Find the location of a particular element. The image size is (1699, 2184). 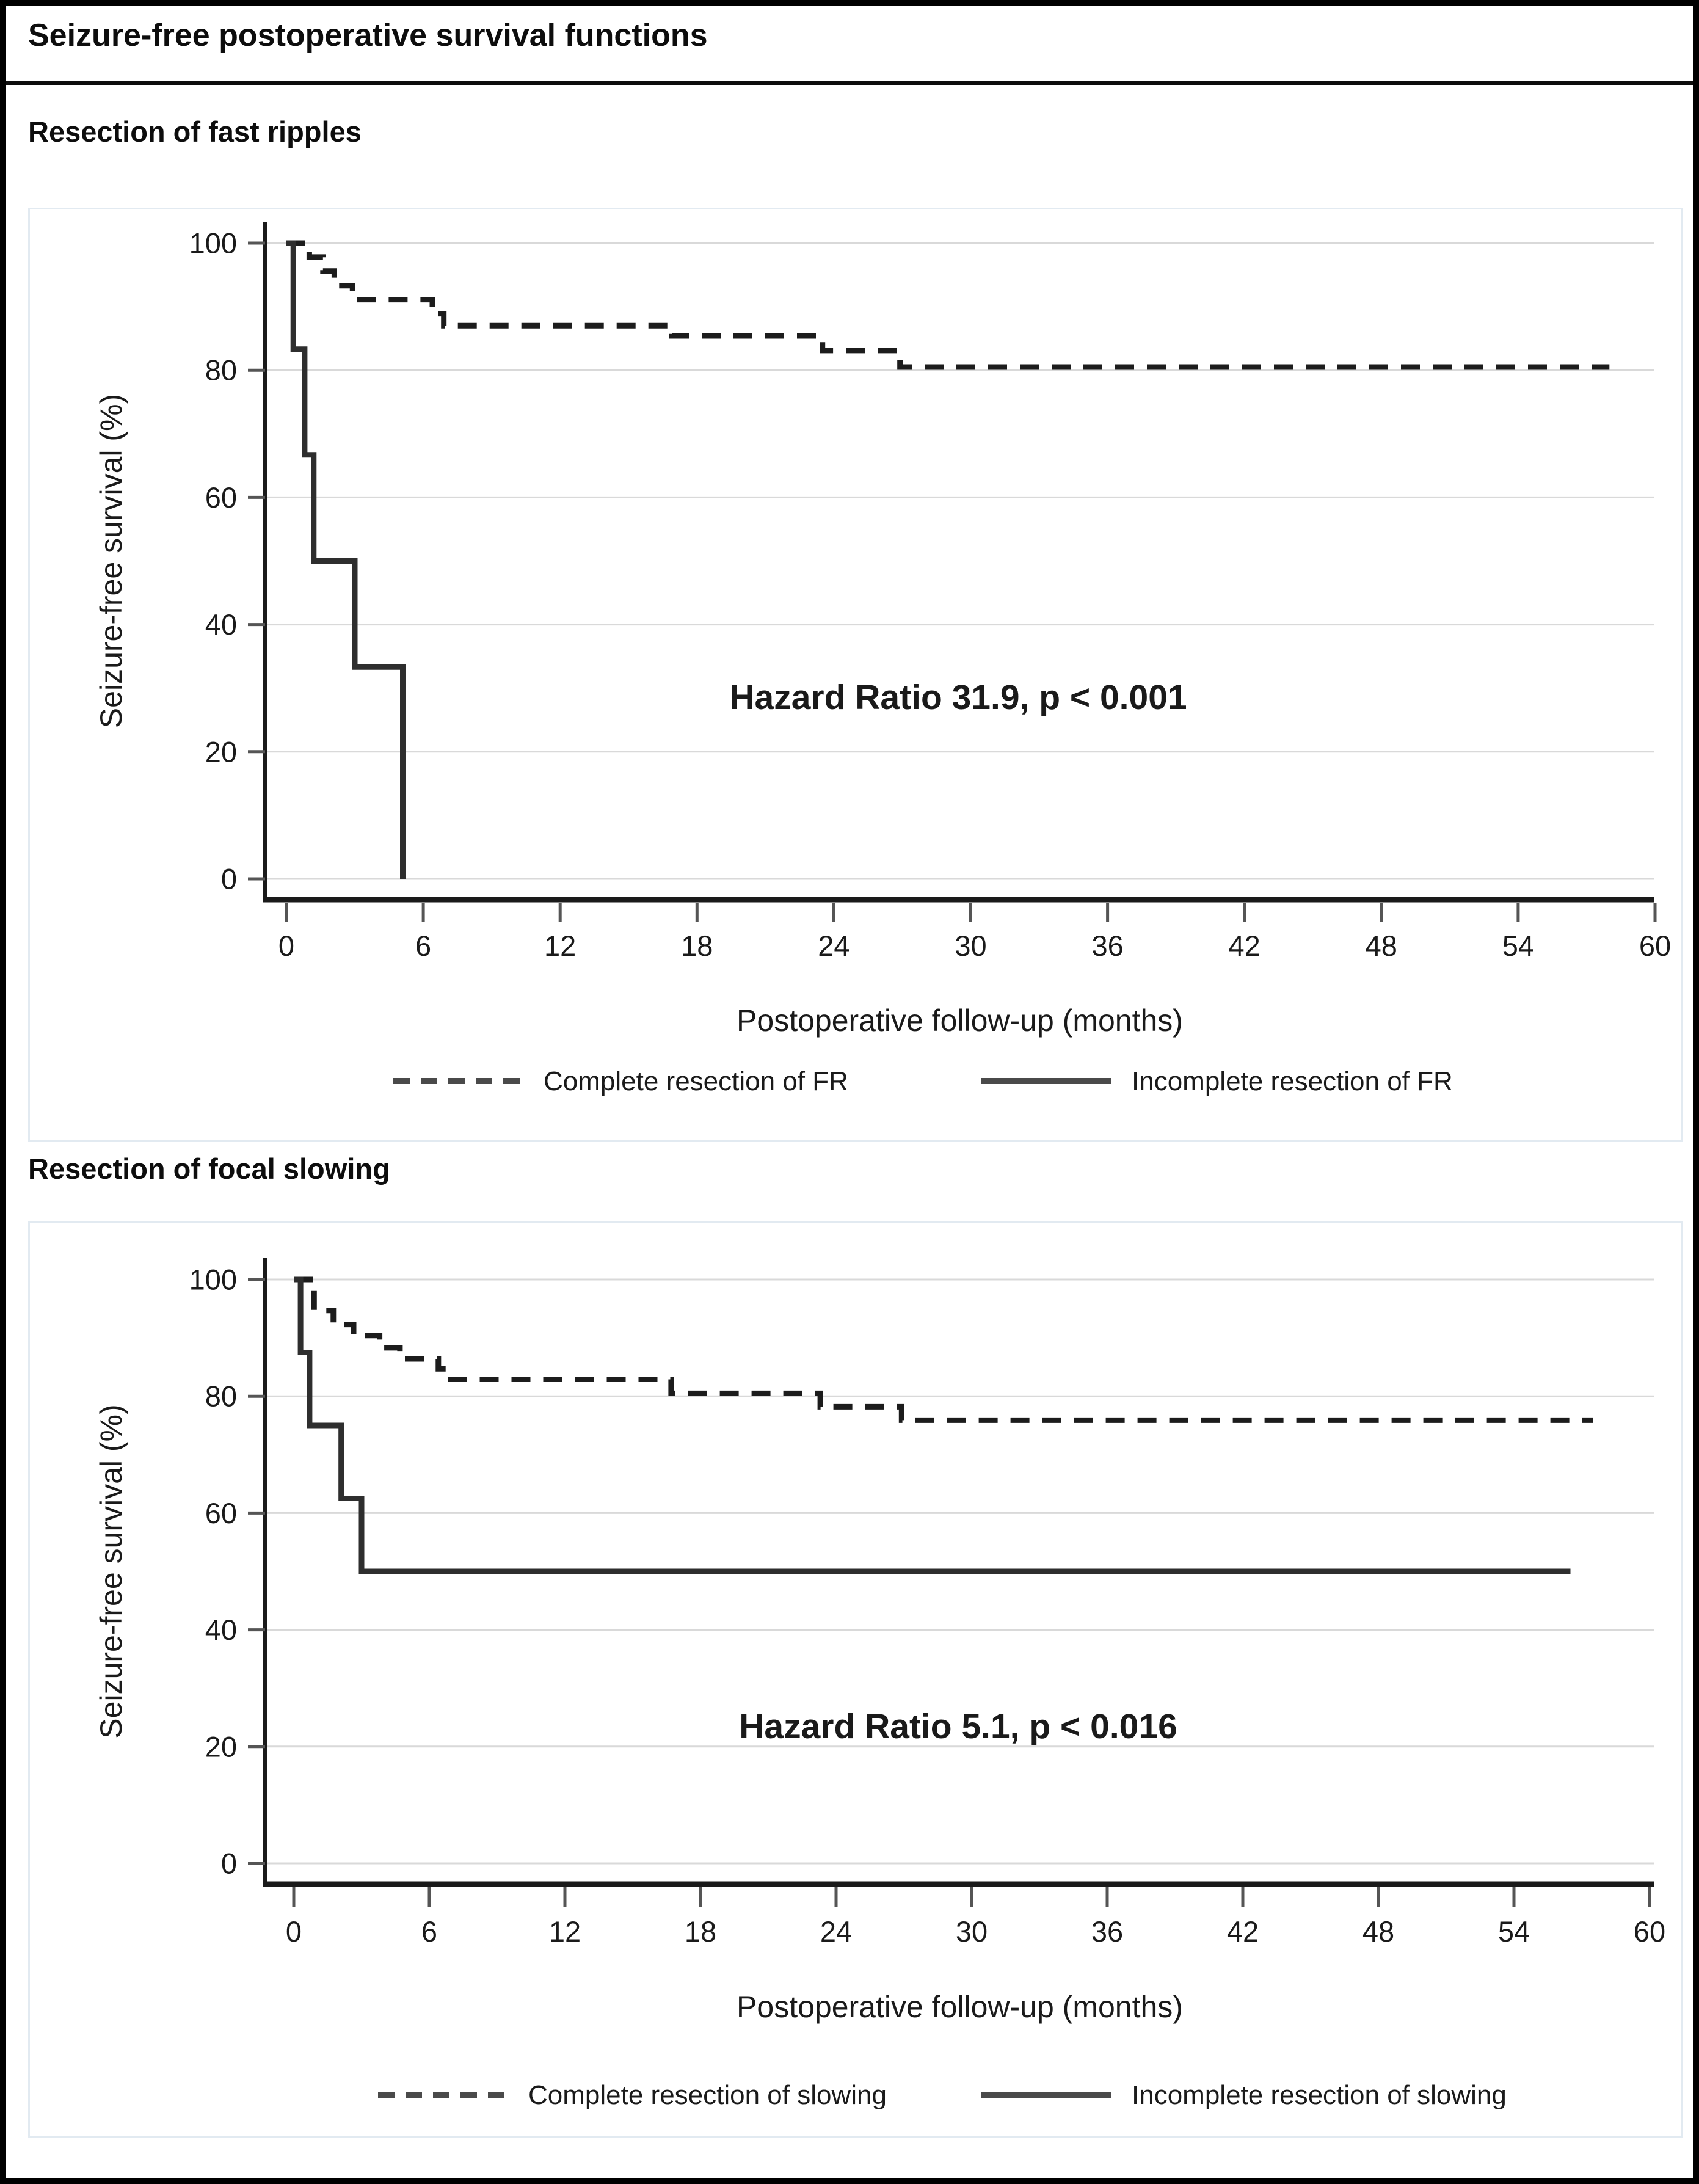

section-heading-fast-ripples: Resection of fast ripples is located at coordinates (195, 131).